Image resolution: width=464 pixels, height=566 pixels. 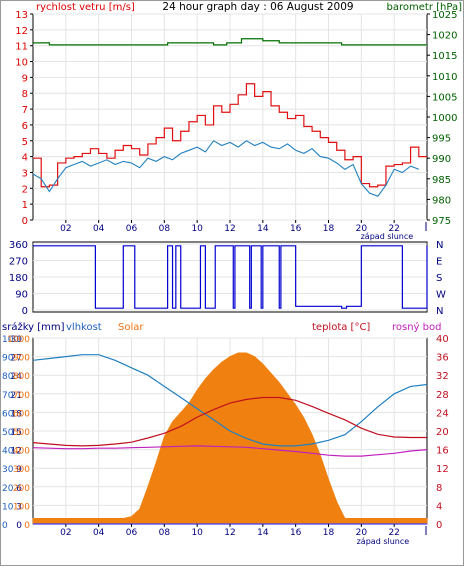 I want to click on humidity-tick-label: 0, so click(x=5, y=526).